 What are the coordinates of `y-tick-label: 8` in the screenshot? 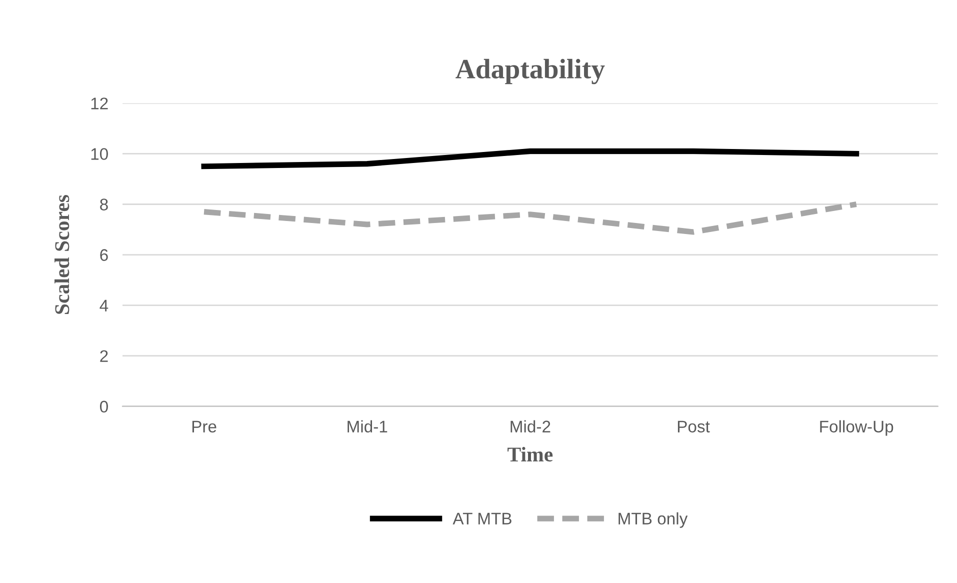 It's located at (104, 204).